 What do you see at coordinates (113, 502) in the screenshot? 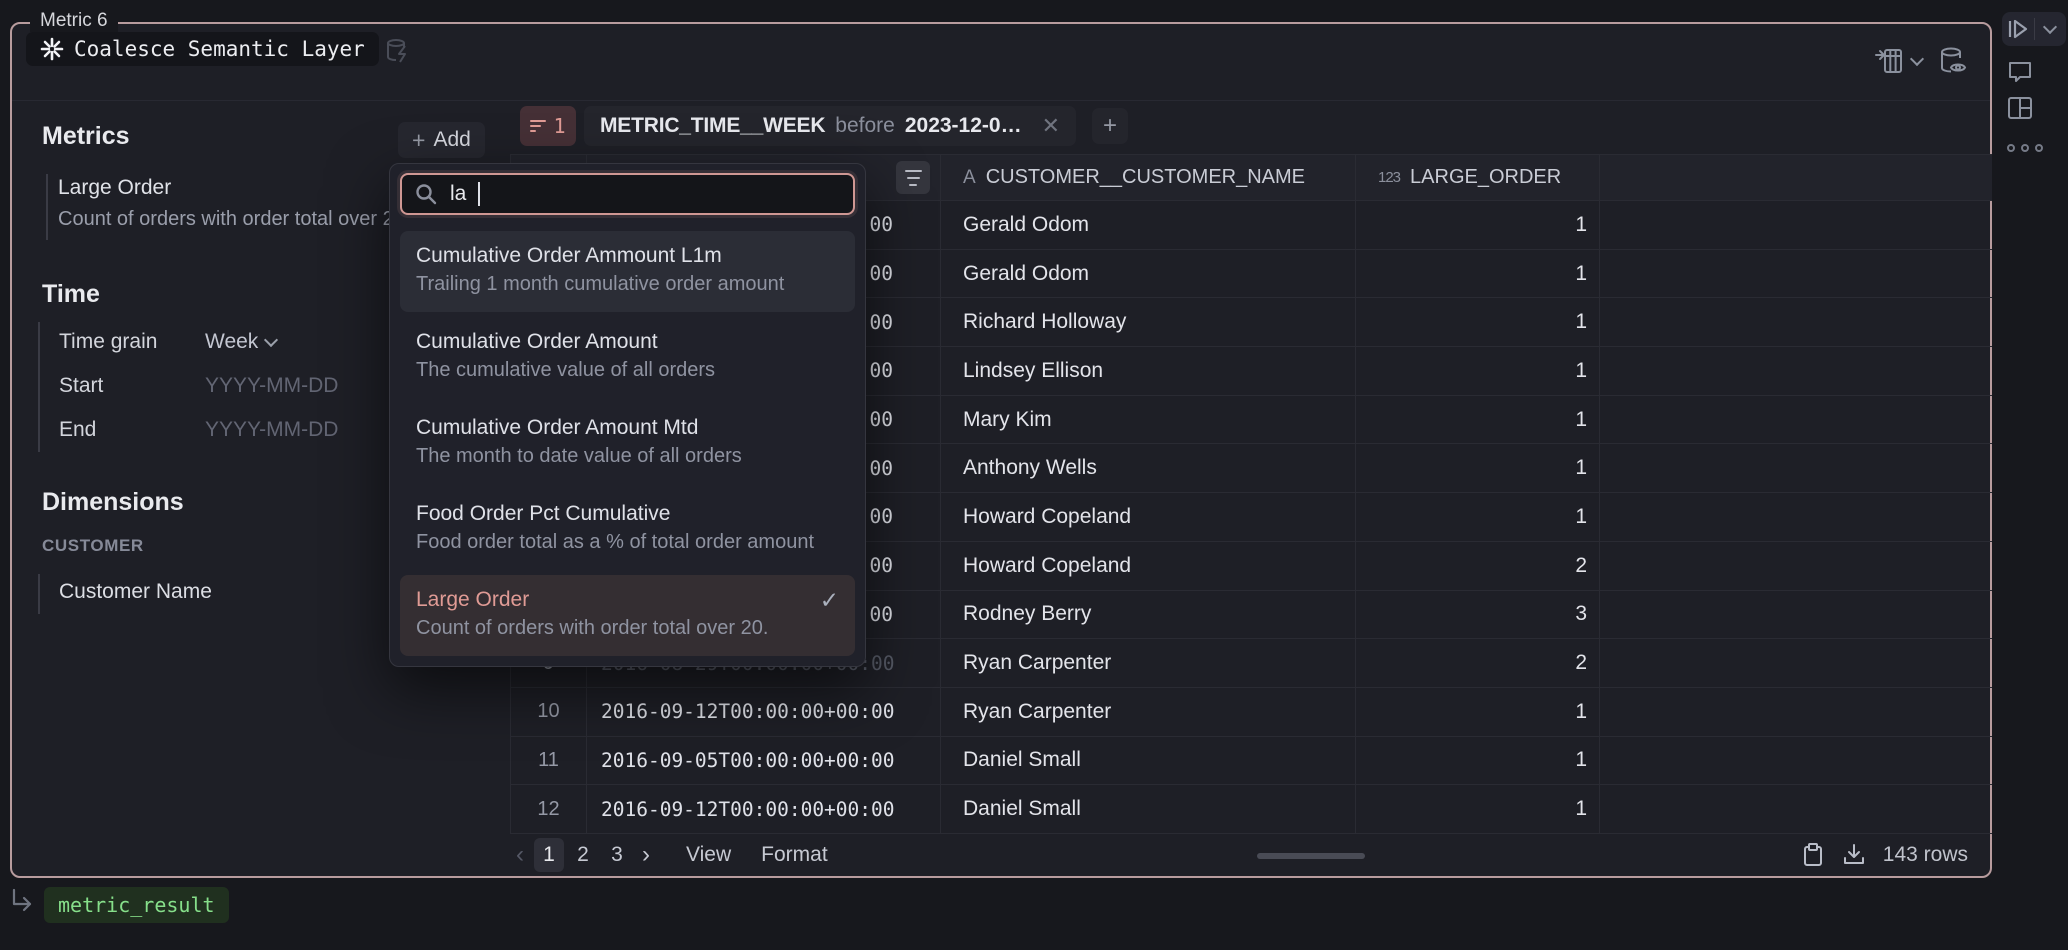
I see `dimensions-heading: Dimensions` at bounding box center [113, 502].